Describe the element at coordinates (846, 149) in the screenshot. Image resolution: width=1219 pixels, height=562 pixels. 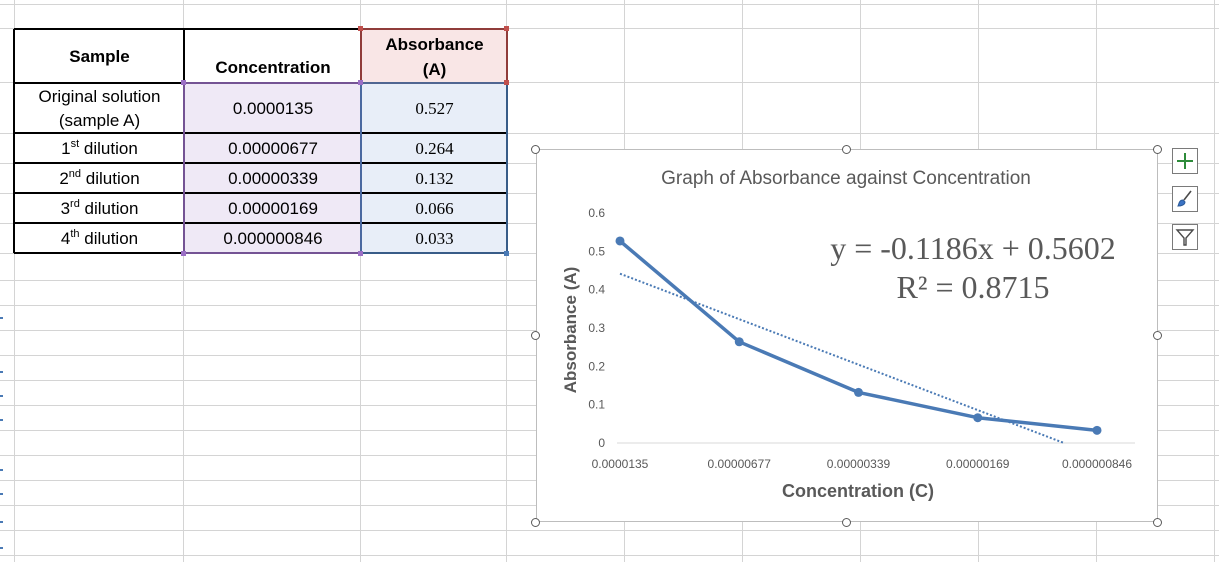
I see `resize-handle-top` at that location.